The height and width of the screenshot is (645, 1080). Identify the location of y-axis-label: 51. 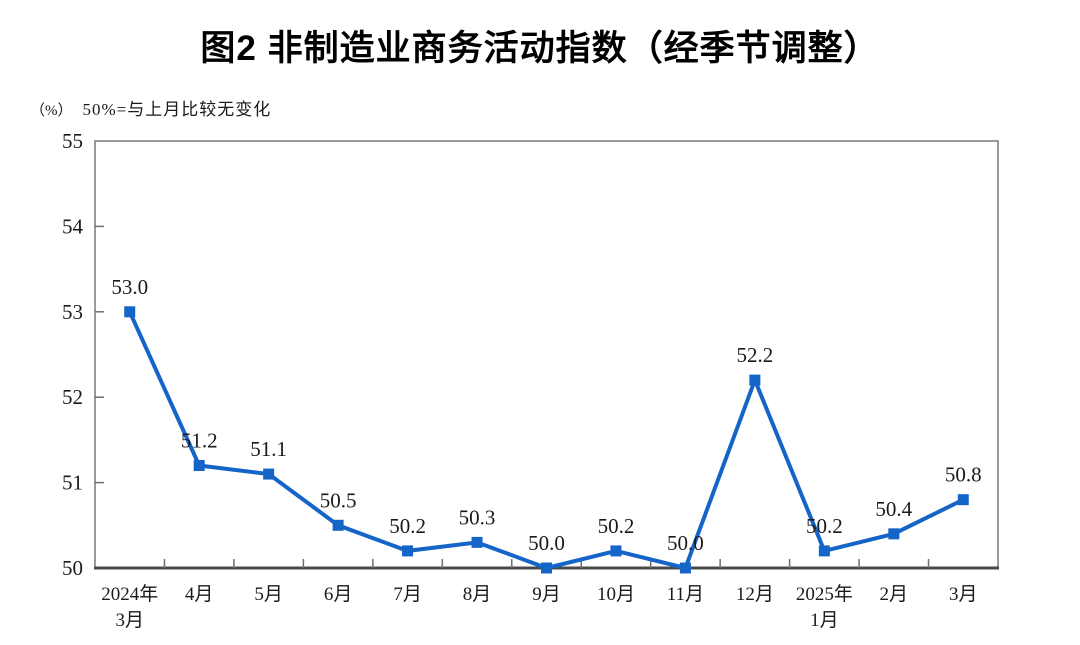
(72, 483).